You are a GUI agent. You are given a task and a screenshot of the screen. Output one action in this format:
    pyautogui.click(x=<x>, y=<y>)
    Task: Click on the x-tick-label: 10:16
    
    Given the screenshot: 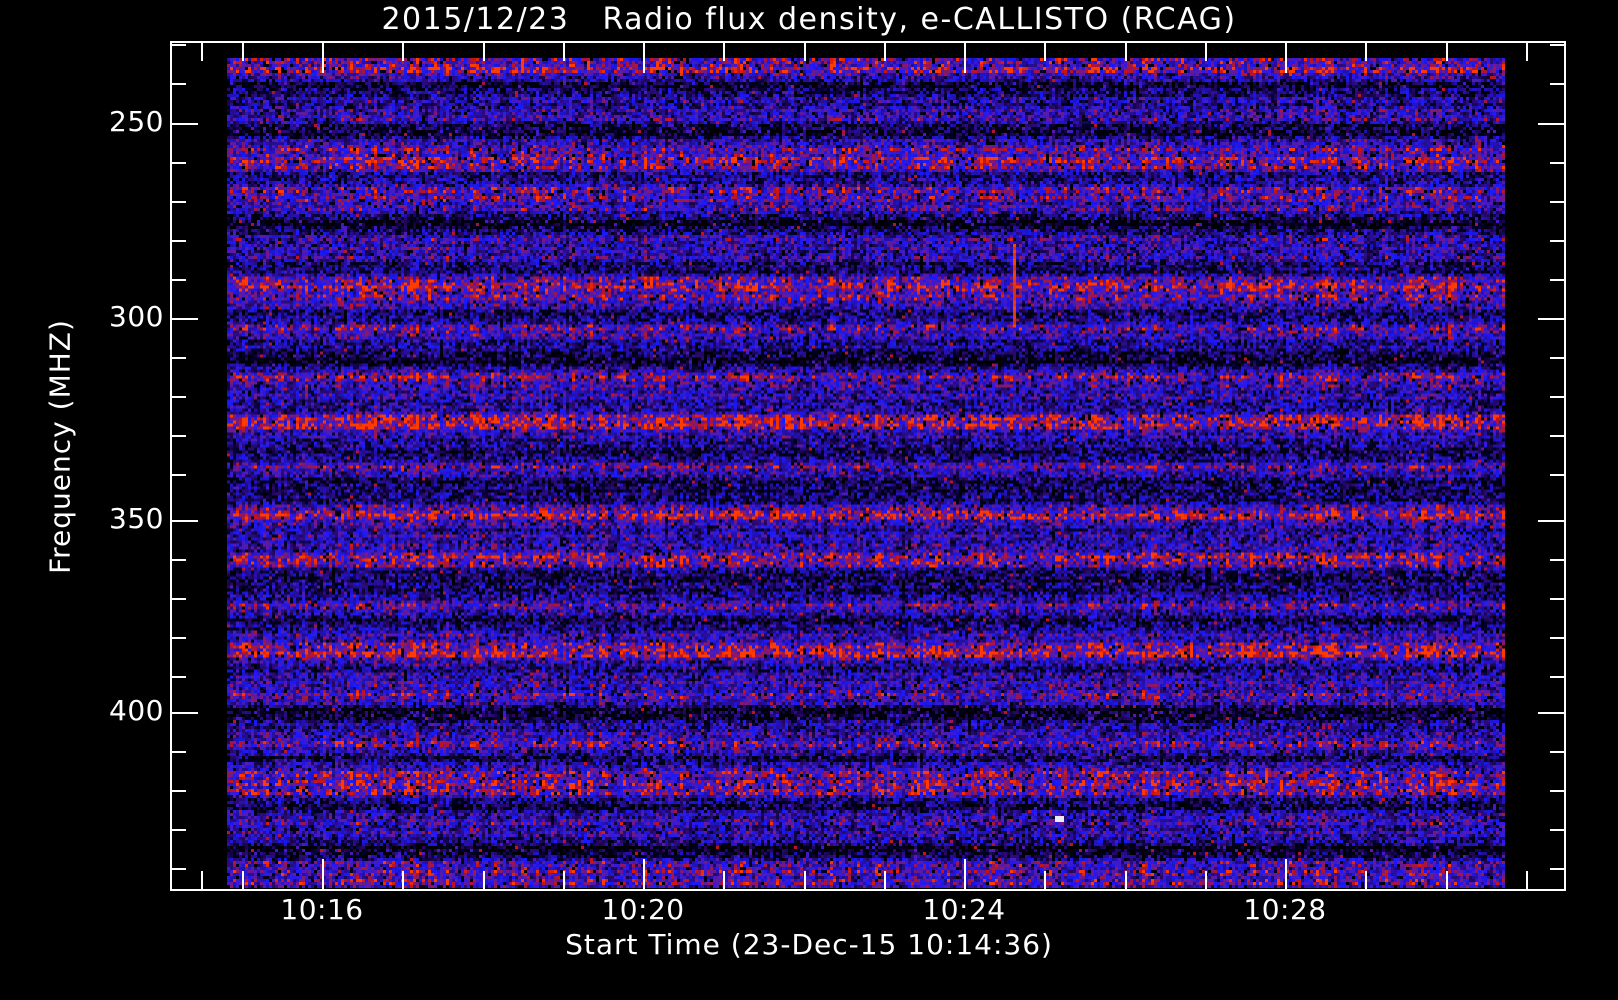 What is the action you would take?
    pyautogui.click(x=322, y=909)
    